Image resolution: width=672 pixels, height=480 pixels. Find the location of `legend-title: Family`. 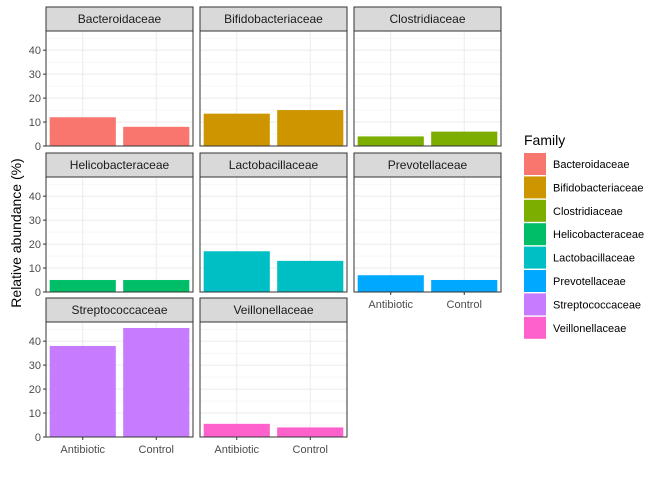

legend-title: Family is located at coordinates (544, 140).